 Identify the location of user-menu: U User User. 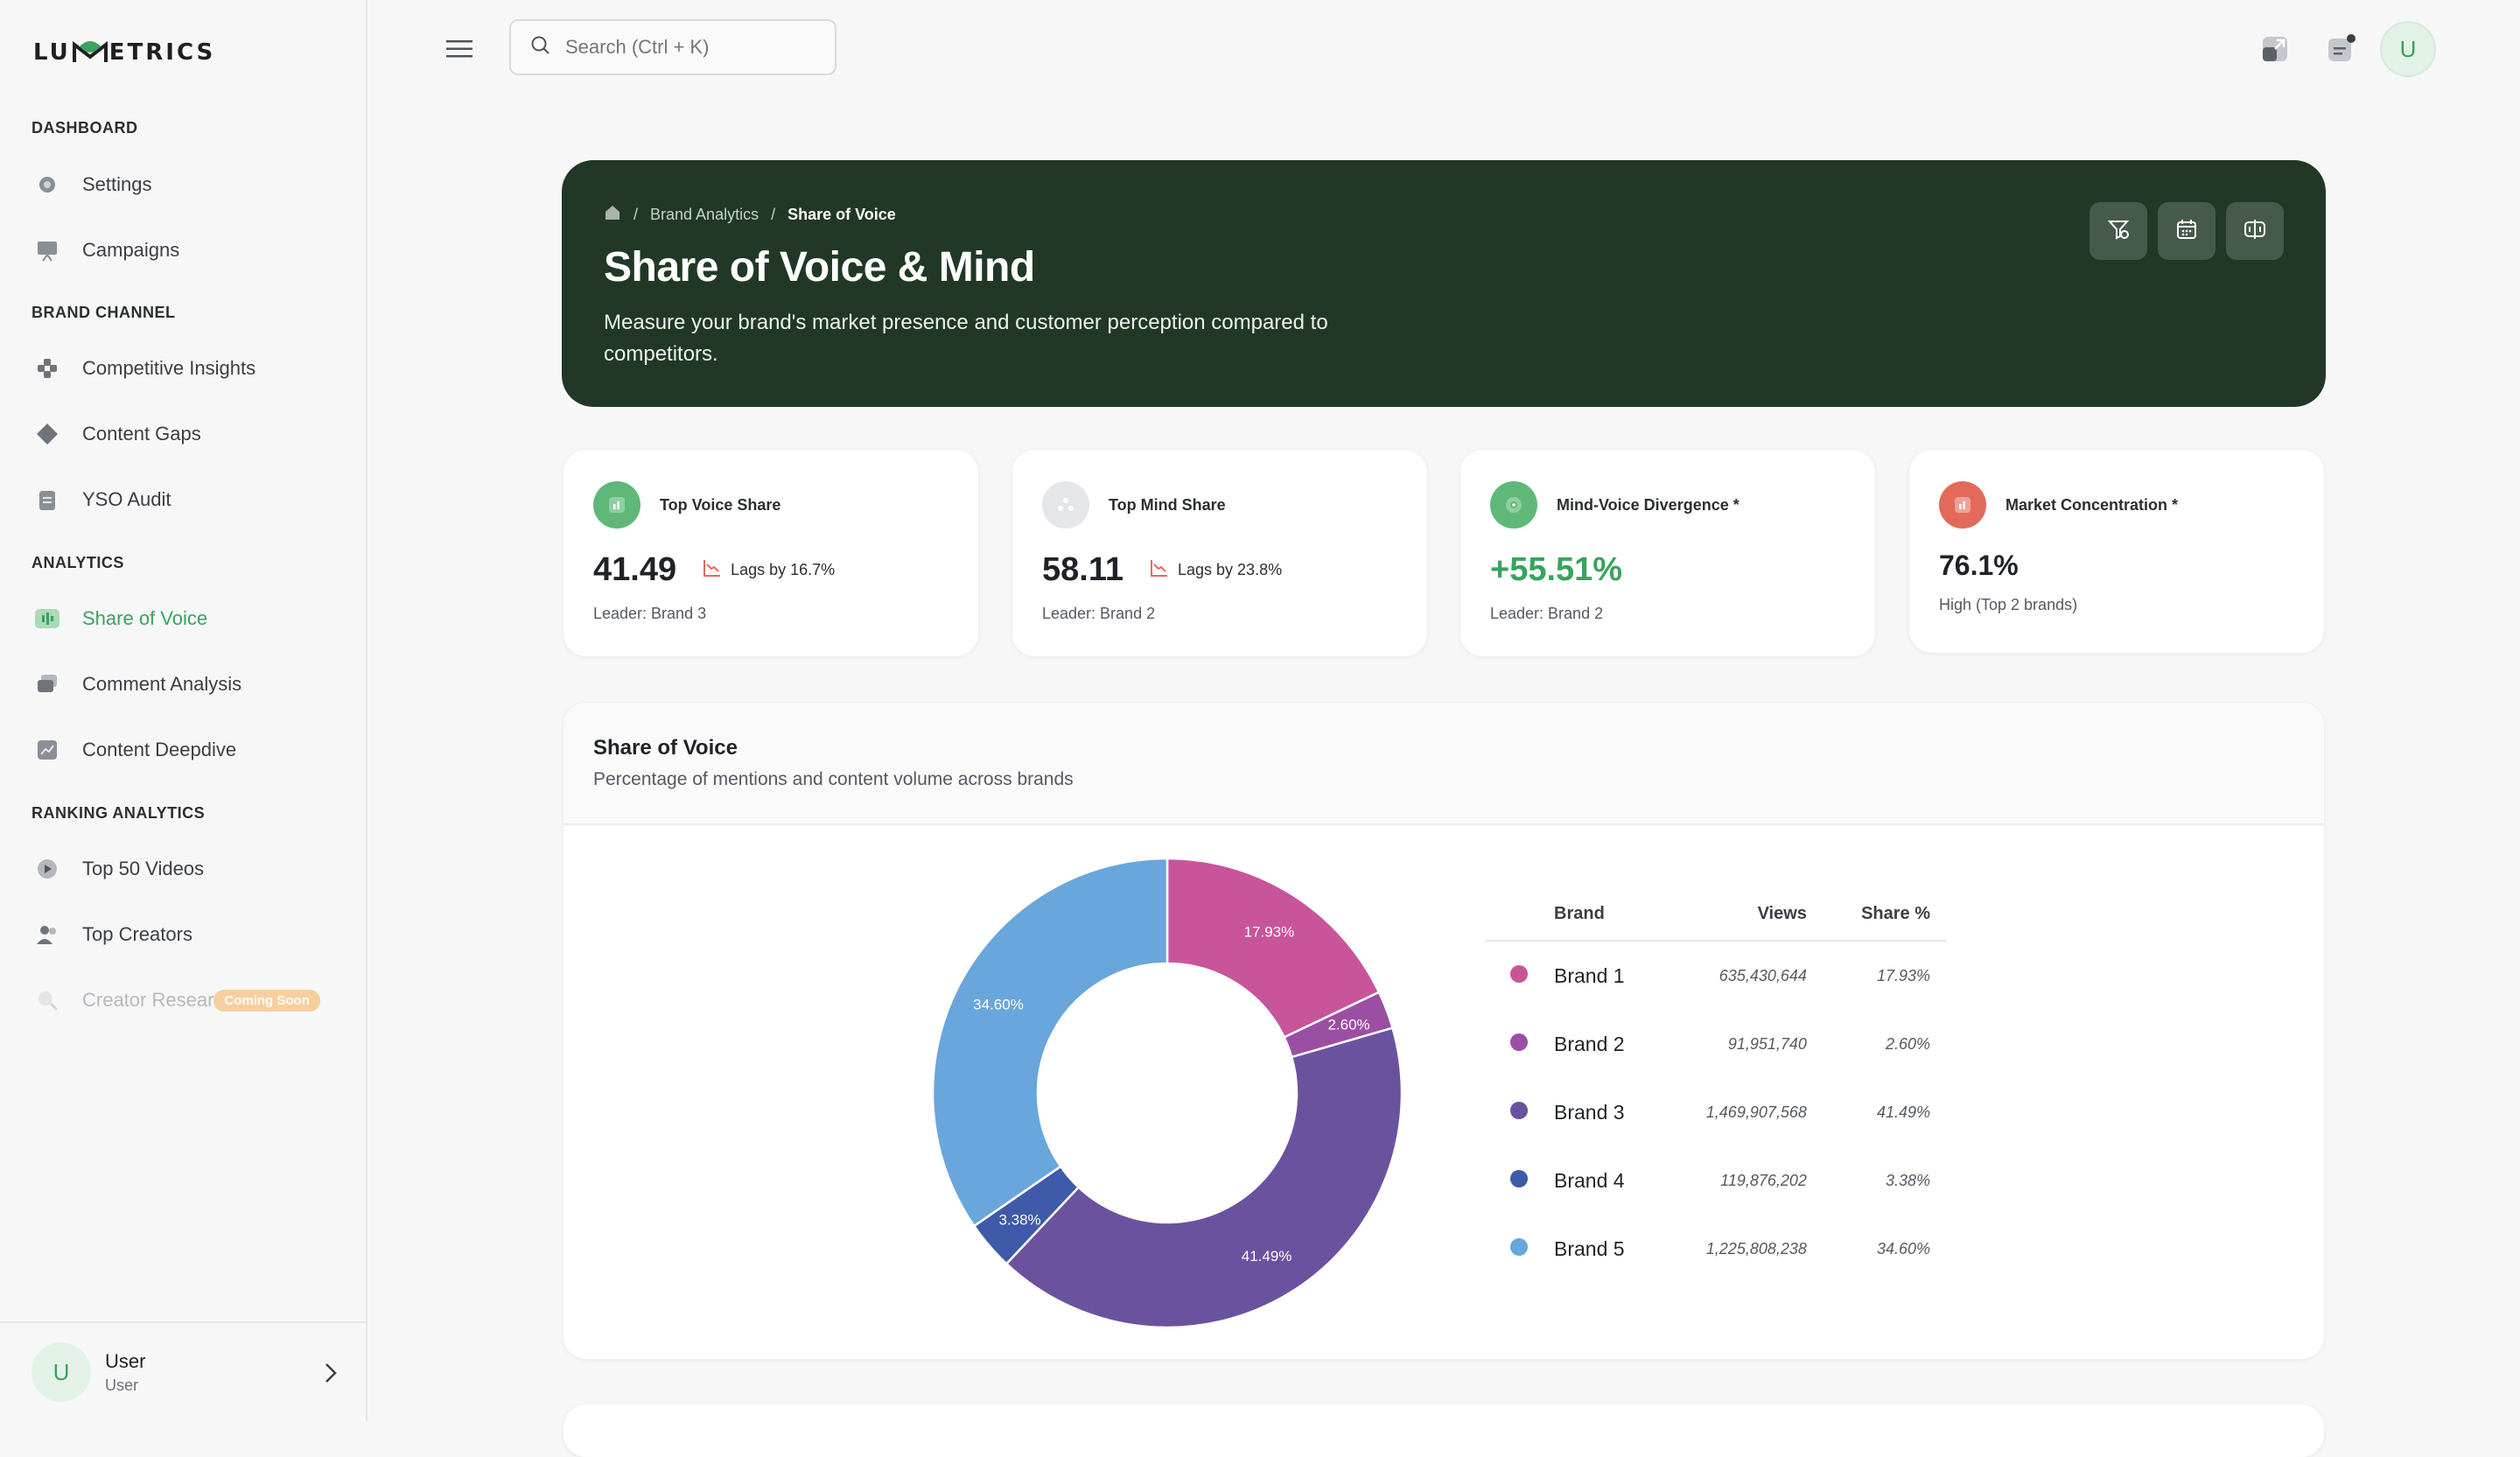
(183, 1371).